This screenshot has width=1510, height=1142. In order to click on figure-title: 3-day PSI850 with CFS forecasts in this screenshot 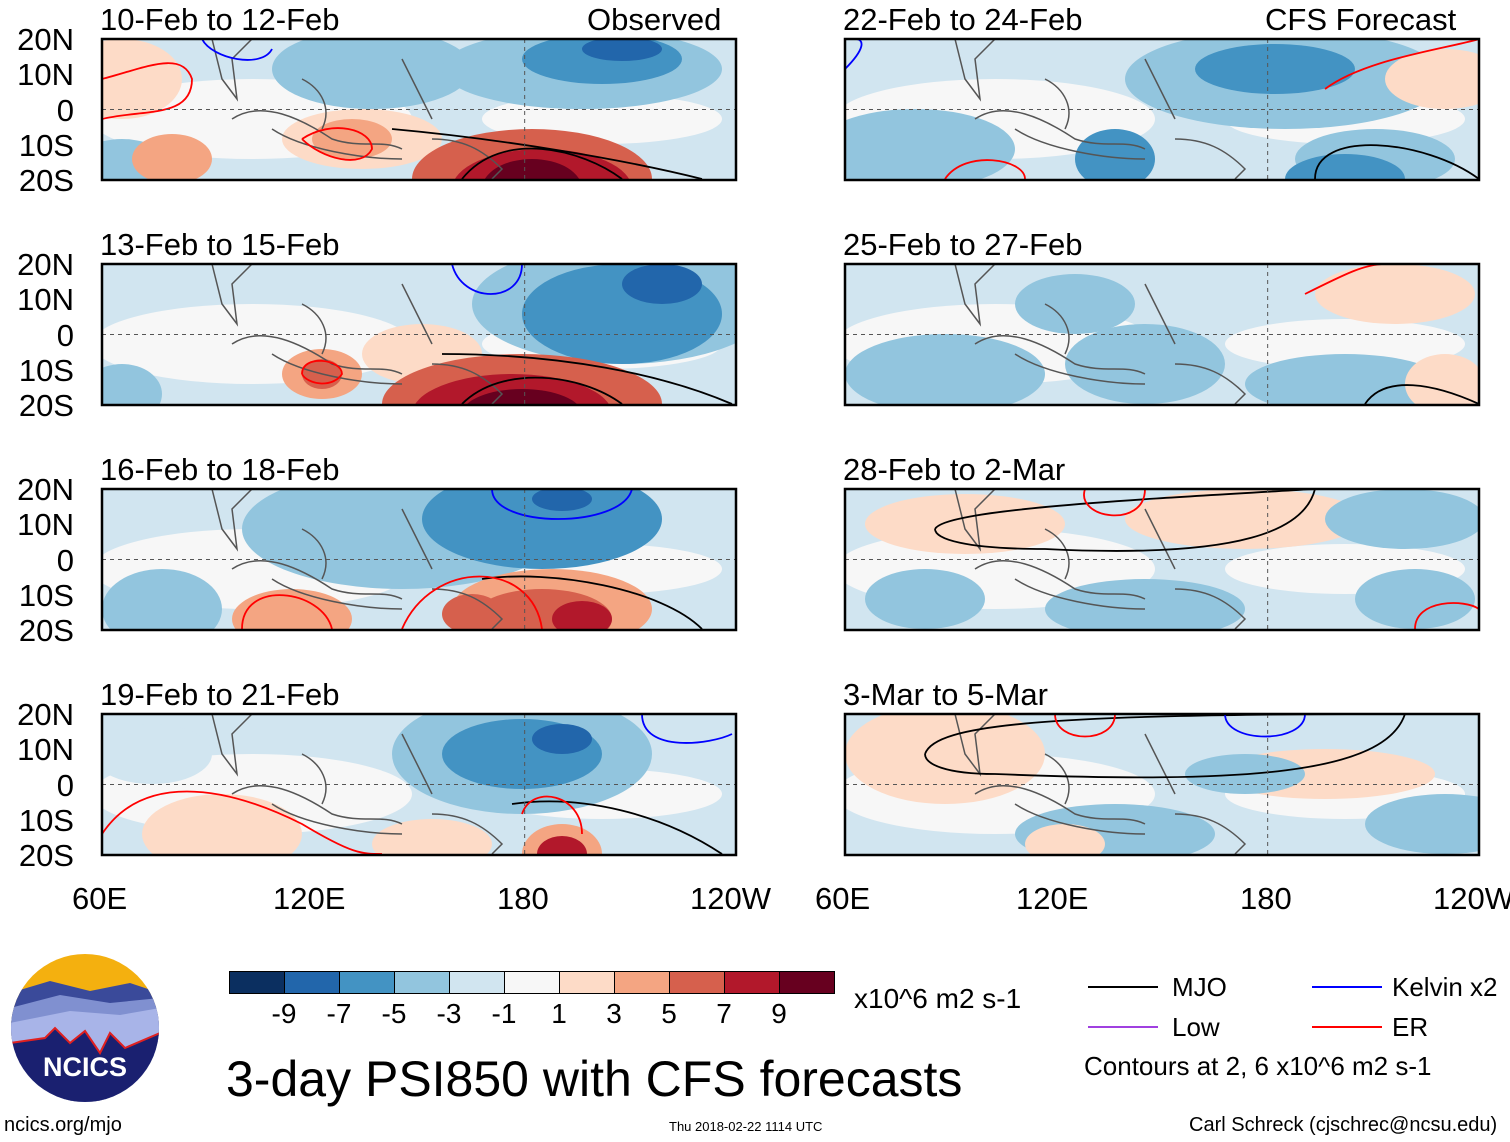, I will do `click(594, 1079)`.